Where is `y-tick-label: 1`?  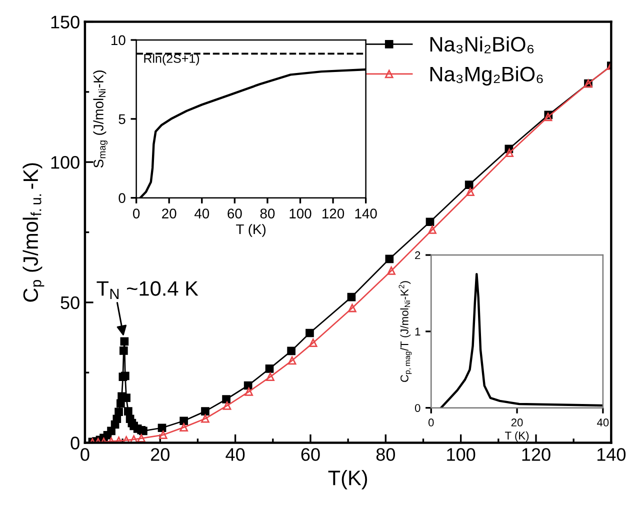
y-tick-label: 1 is located at coordinates (417, 332).